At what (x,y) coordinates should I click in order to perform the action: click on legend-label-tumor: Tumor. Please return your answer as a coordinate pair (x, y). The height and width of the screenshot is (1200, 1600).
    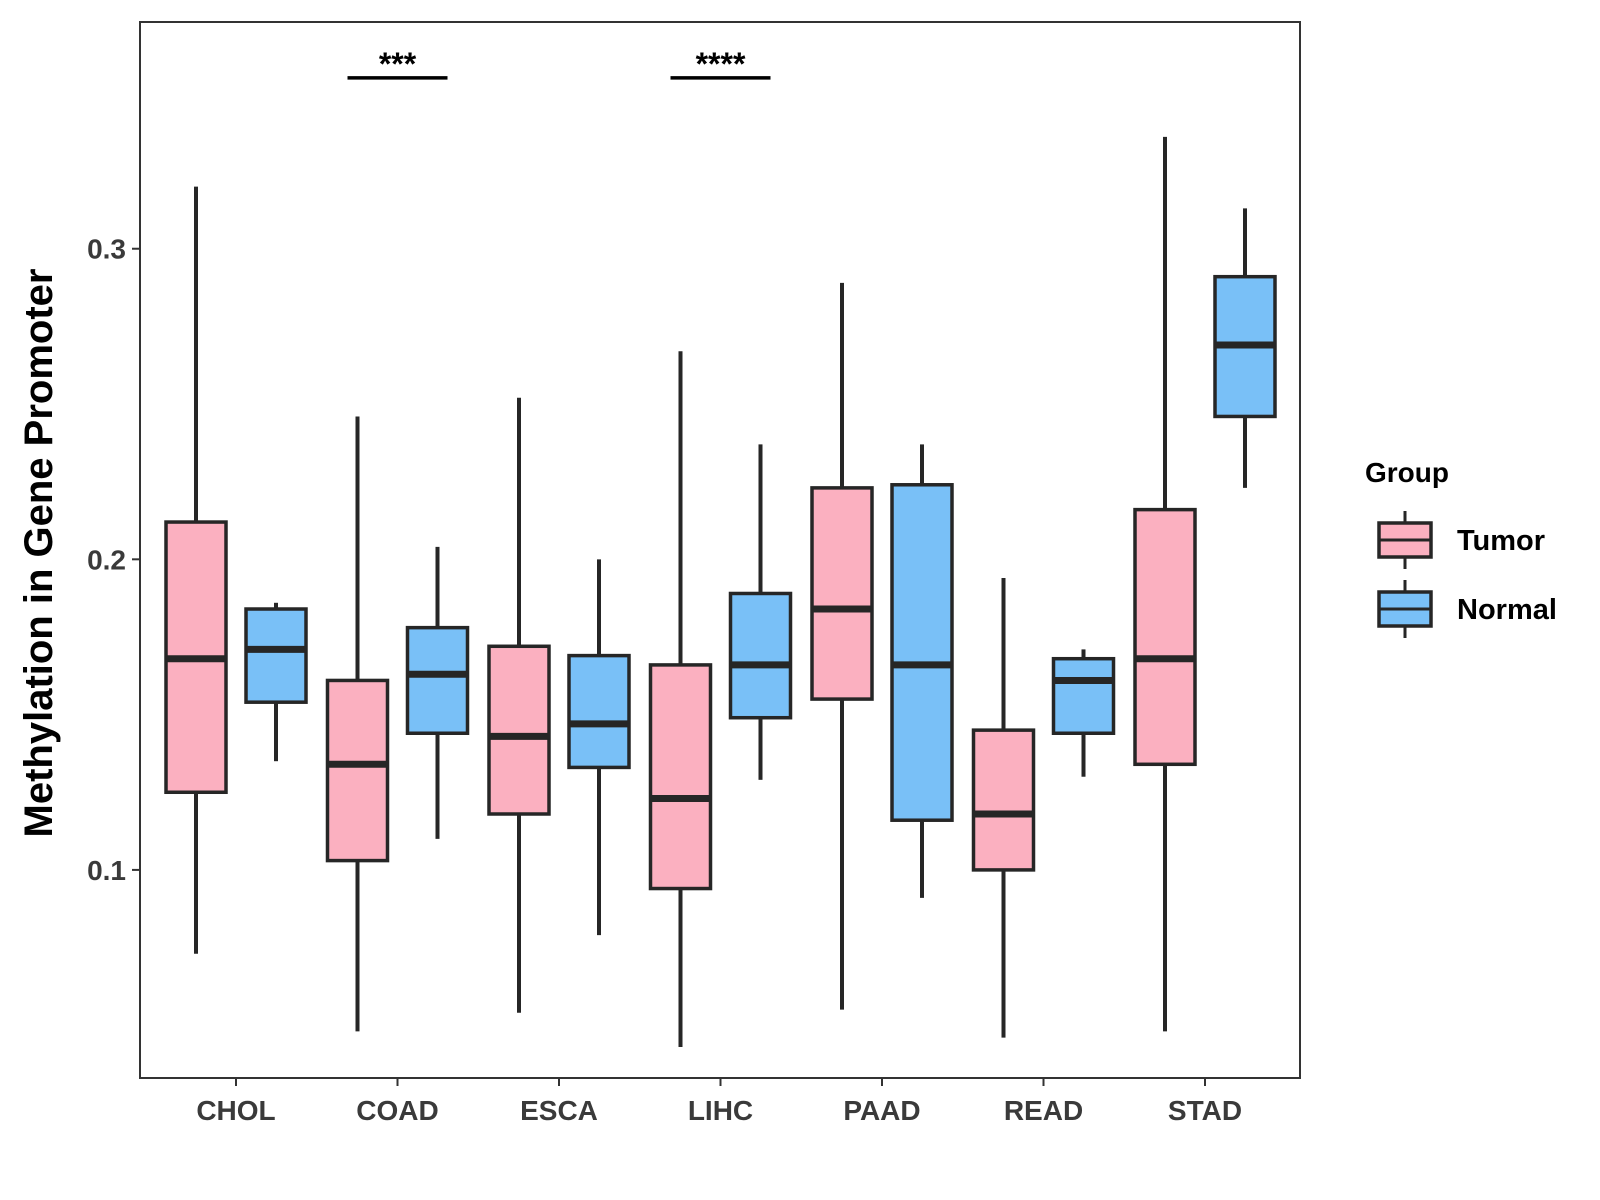
    Looking at the image, I should click on (1501, 541).